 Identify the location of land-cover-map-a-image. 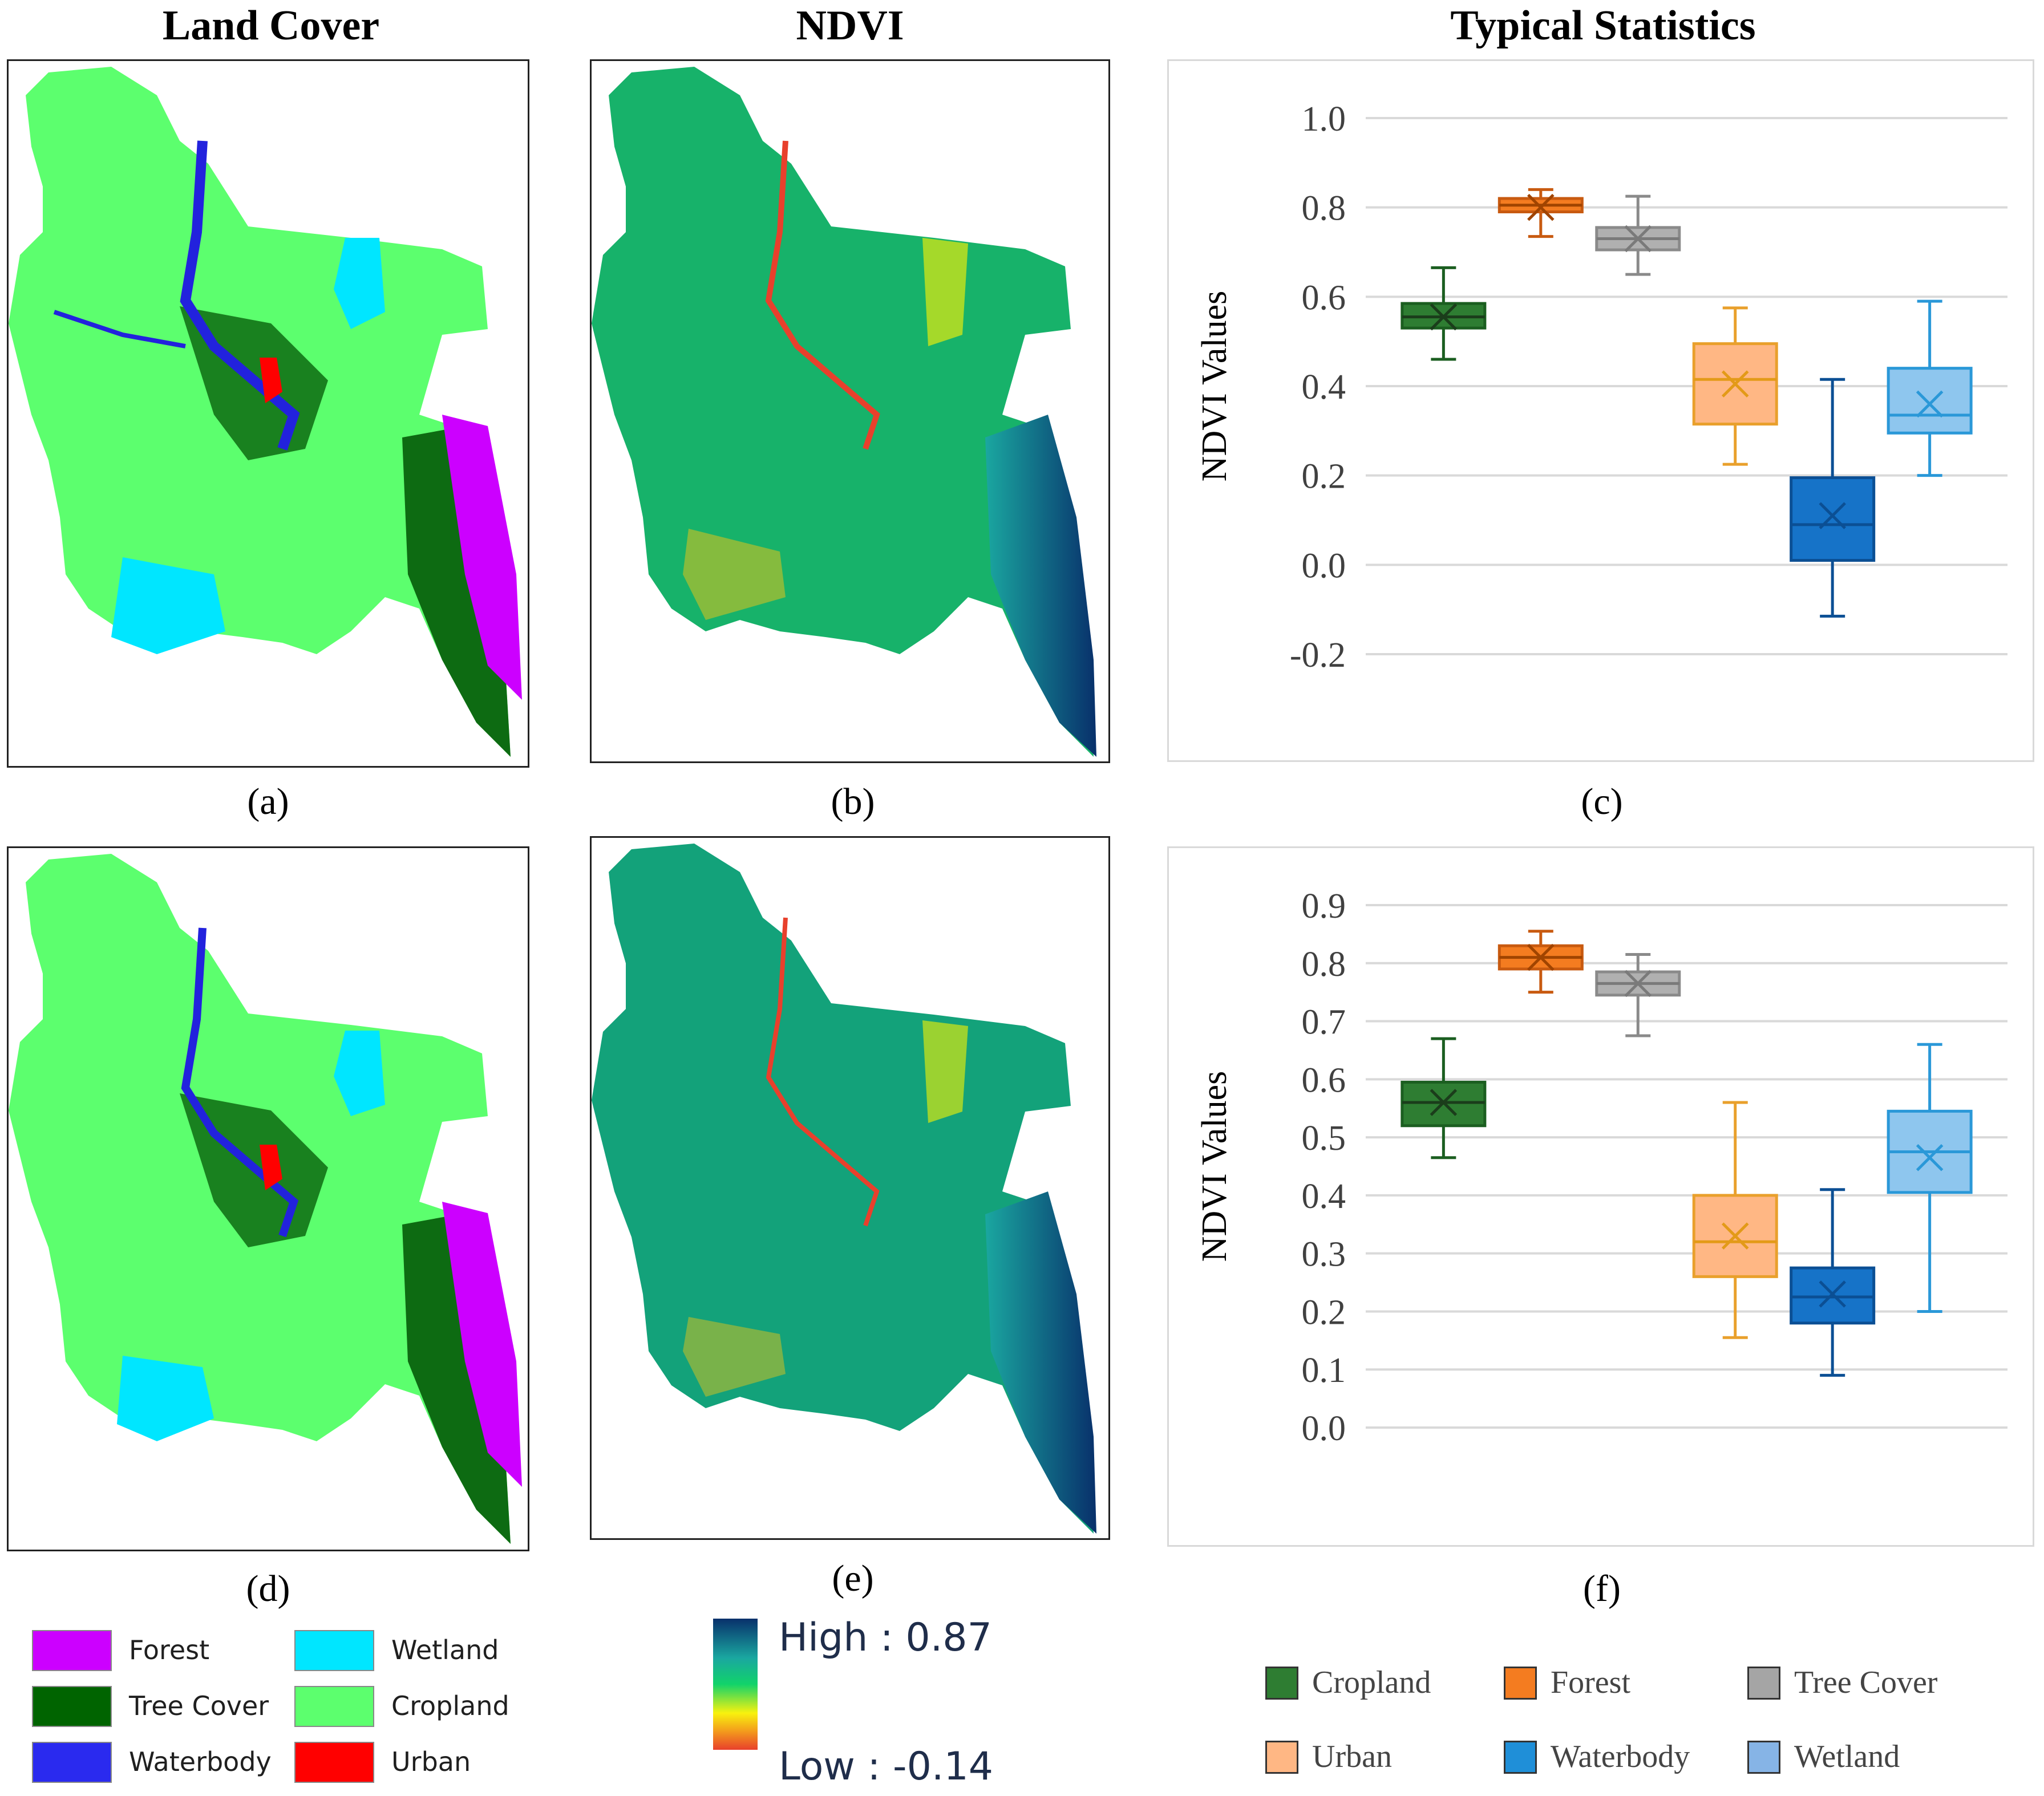
(265, 412).